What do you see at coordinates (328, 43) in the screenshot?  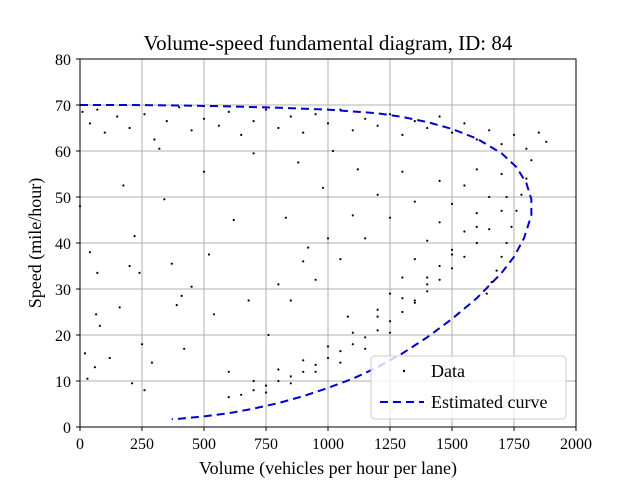 I see `chart-title: Volume-speed fundamental diagram, ID: 84` at bounding box center [328, 43].